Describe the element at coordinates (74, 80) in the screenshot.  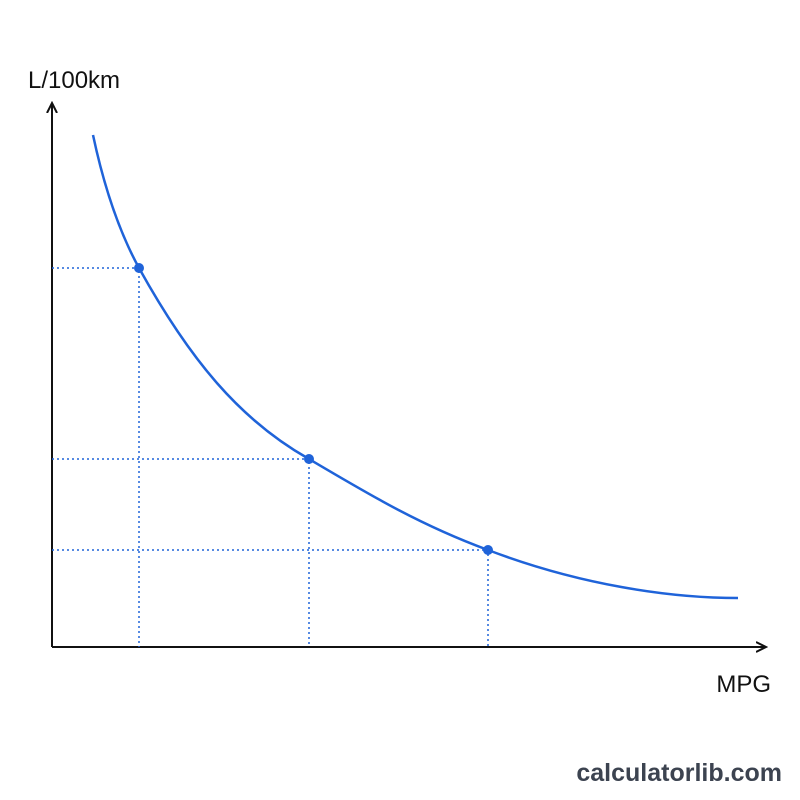
I see `y-axis-label: L/100km` at that location.